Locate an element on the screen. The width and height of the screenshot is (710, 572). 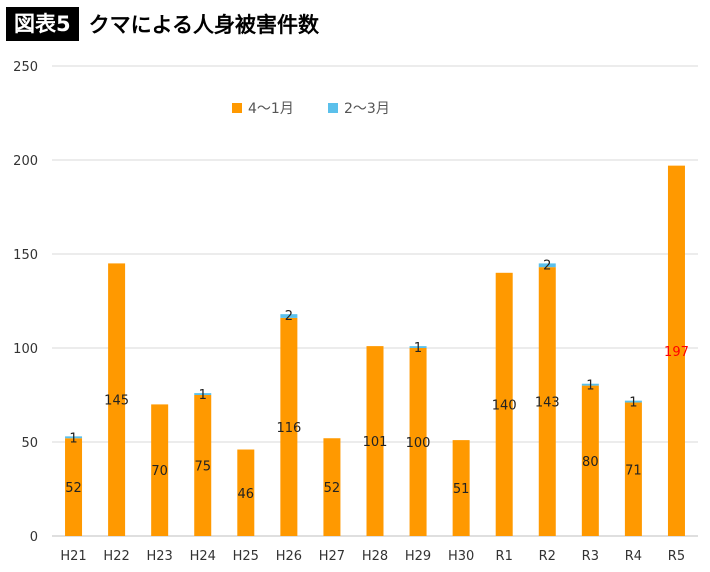
figure-badge: 図表5 is located at coordinates (42, 24).